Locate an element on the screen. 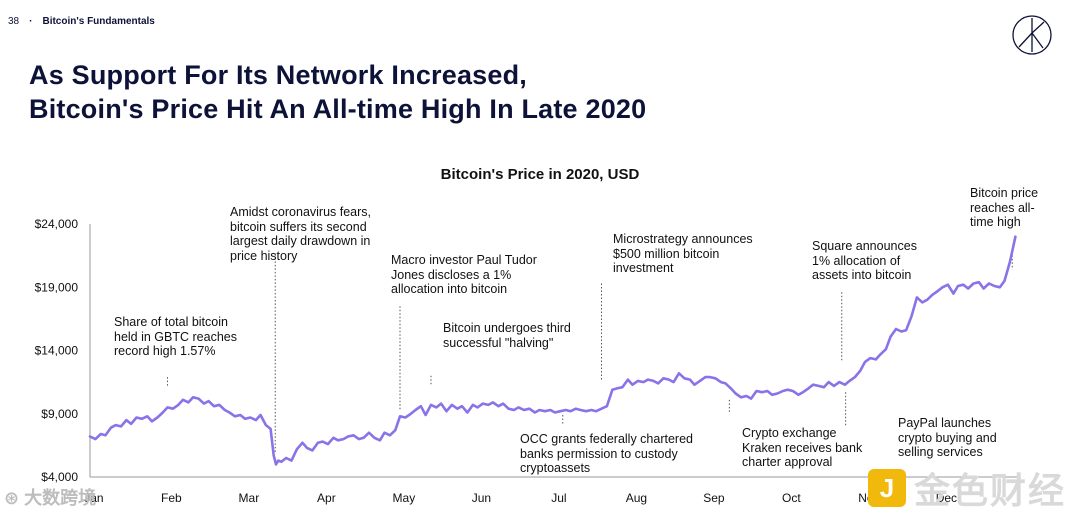 This screenshot has width=1080, height=517. x-tick-label: Mar is located at coordinates (249, 498).